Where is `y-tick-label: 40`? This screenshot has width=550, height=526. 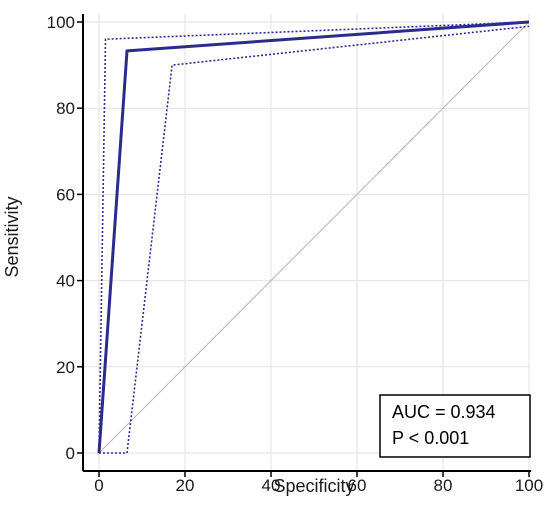
y-tick-label: 40 is located at coordinates (65, 281).